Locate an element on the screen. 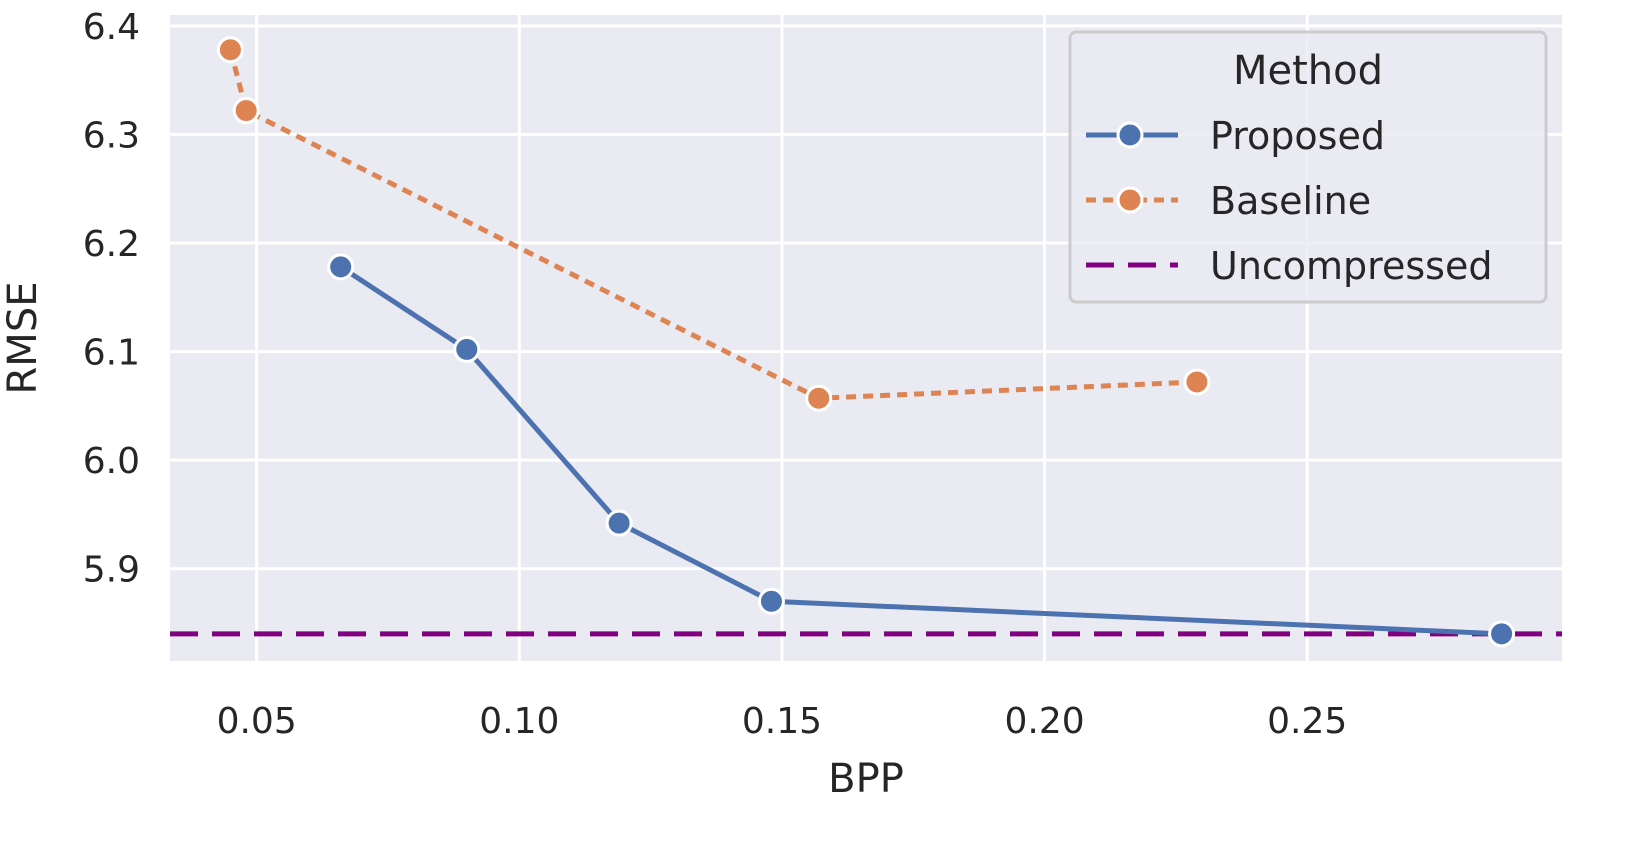  legend: Method Proposed Baseline Uncompressed is located at coordinates (1308, 167).